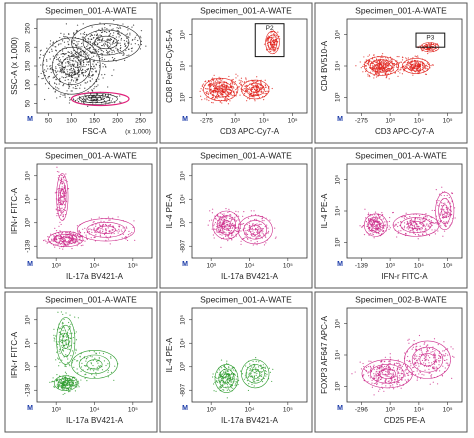  What do you see at coordinates (28, 28) in the screenshot?
I see `y-tick-label: 250` at bounding box center [28, 28].